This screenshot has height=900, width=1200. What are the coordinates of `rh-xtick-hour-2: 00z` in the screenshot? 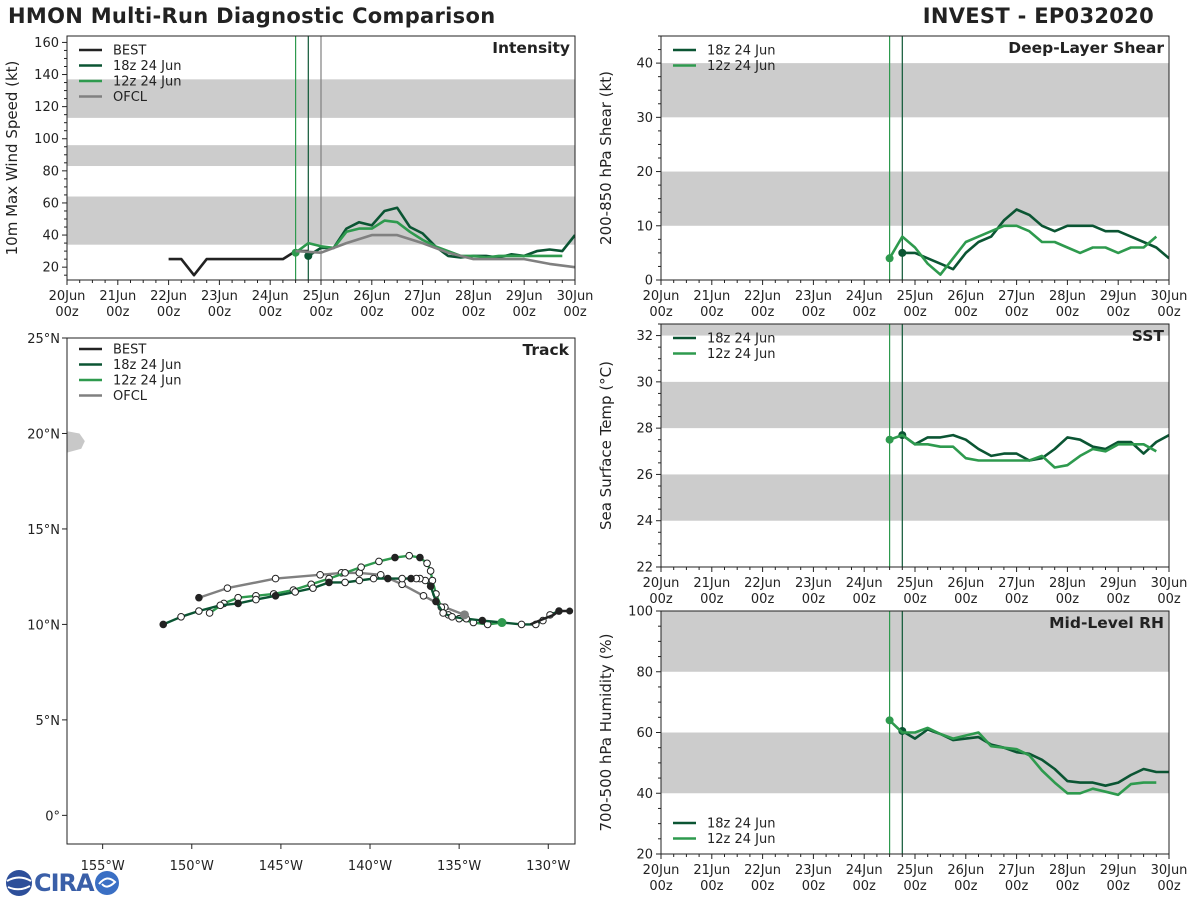 It's located at (763, 886).